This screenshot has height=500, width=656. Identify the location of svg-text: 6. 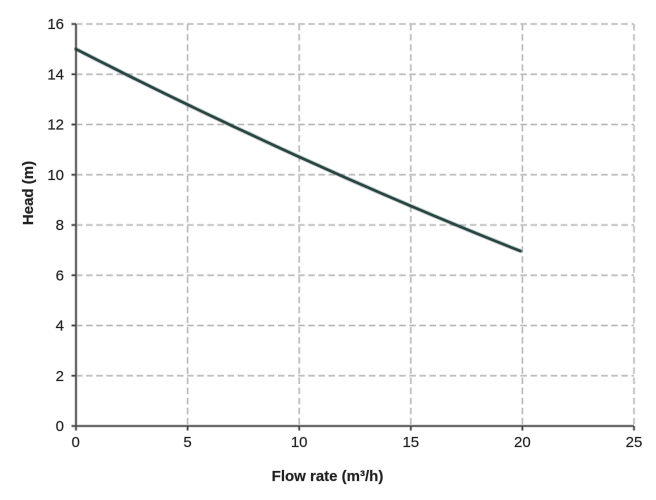
(60, 275).